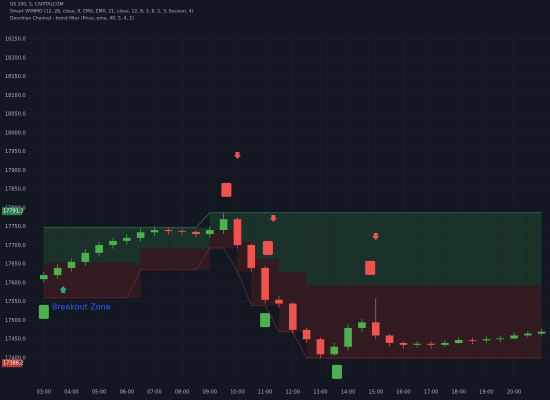 This screenshot has width=550, height=400. I want to click on x-tick-label: 07:00, so click(154, 393).